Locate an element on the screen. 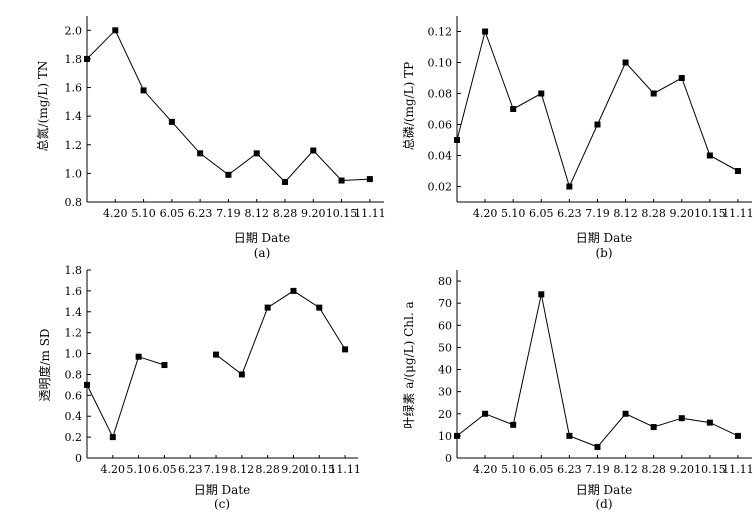 This screenshot has width=754, height=527. chart-a-xtick-label: 4.20 is located at coordinates (115, 213).